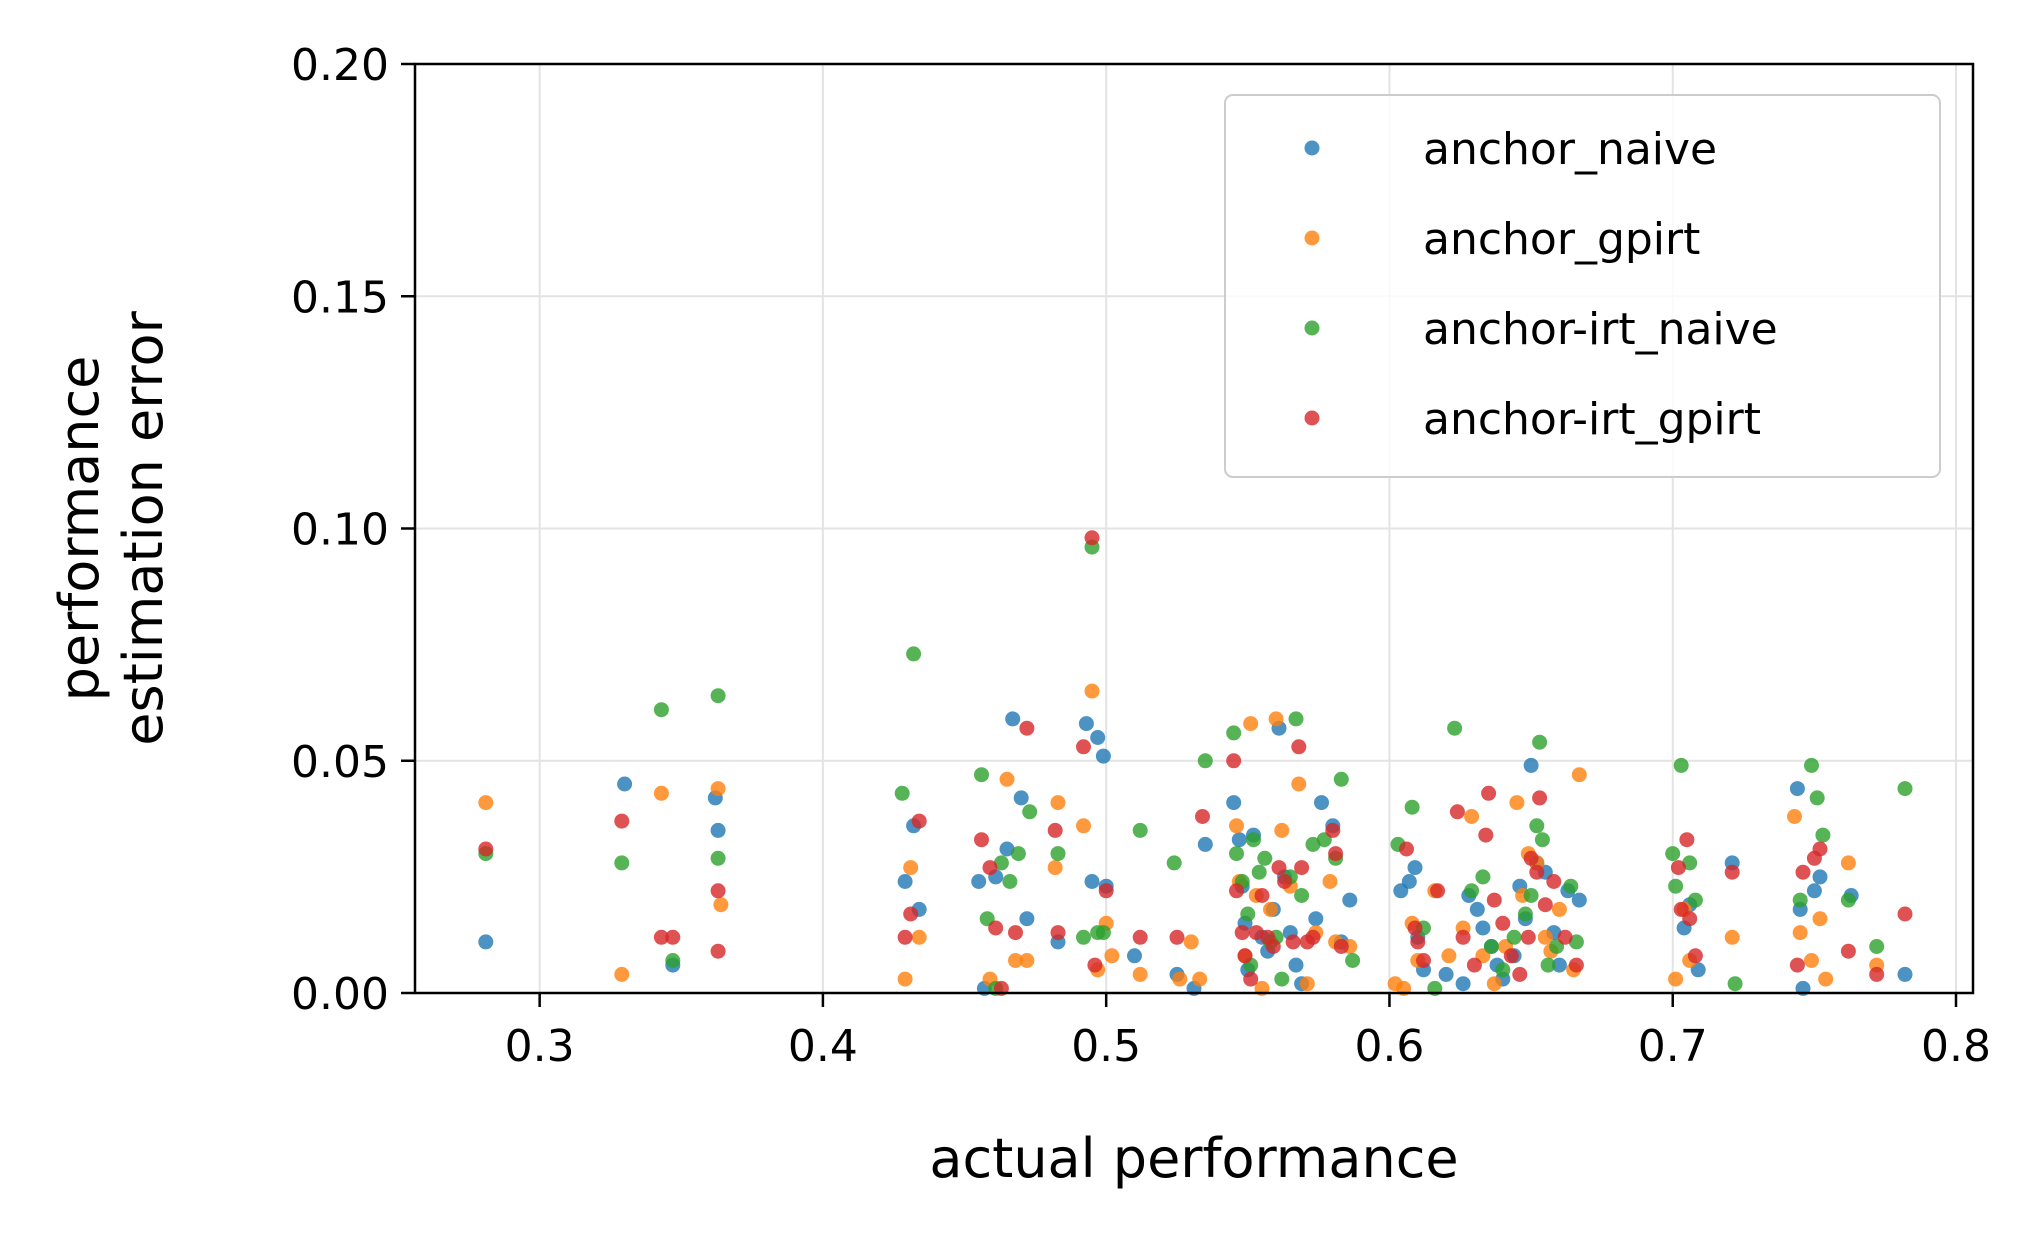 Image resolution: width=2035 pixels, height=1233 pixels. Describe the element at coordinates (540, 1046) in the screenshot. I see `x-tick-label: 0.3` at that location.